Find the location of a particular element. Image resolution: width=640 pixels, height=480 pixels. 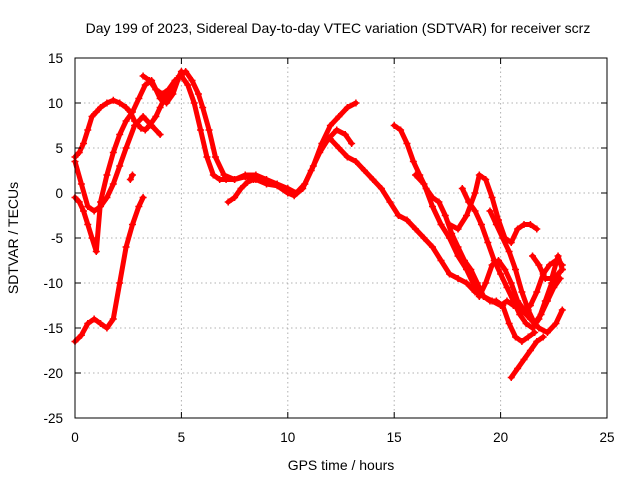

y-tick-label: -20 is located at coordinates (53, 373).